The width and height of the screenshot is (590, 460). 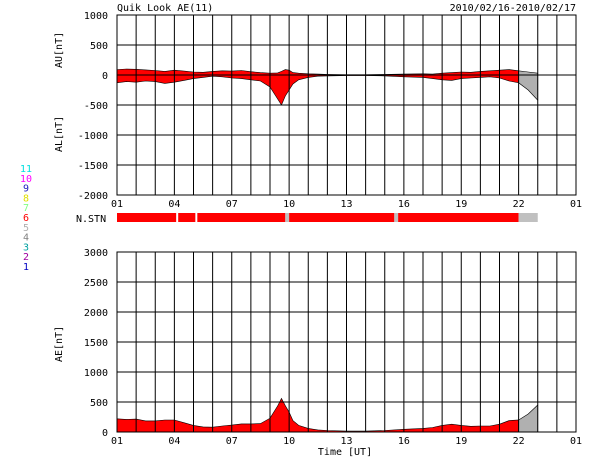 I want to click on station-count-bar, so click(x=327, y=217).